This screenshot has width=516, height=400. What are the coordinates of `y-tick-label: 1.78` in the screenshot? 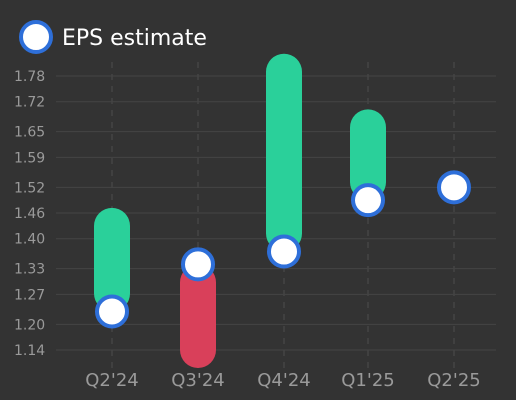 It's located at (29, 77).